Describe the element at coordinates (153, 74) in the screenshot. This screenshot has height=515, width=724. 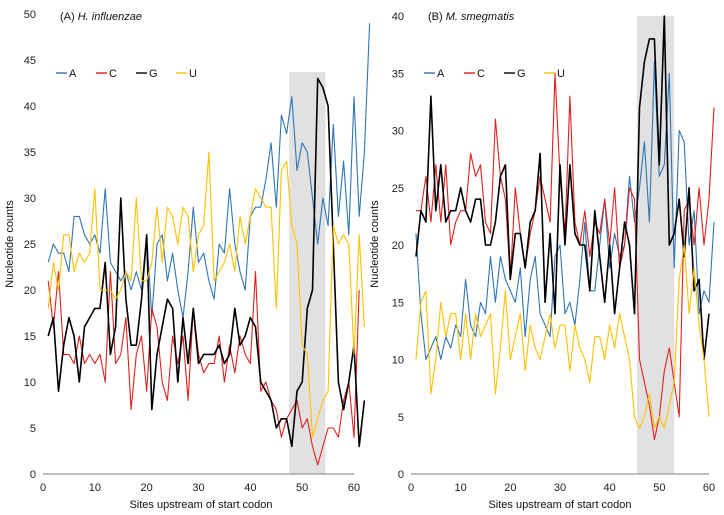
I see `panel-a-legend-label-G: G` at that location.